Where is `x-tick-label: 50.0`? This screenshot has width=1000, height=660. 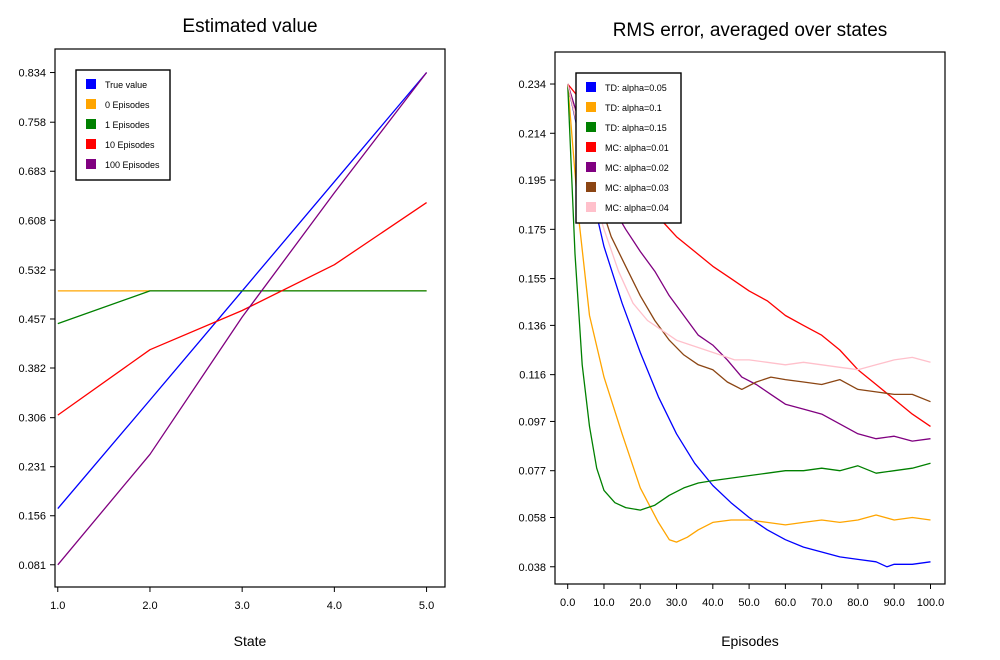
x-tick-label: 50.0 is located at coordinates (748, 603).